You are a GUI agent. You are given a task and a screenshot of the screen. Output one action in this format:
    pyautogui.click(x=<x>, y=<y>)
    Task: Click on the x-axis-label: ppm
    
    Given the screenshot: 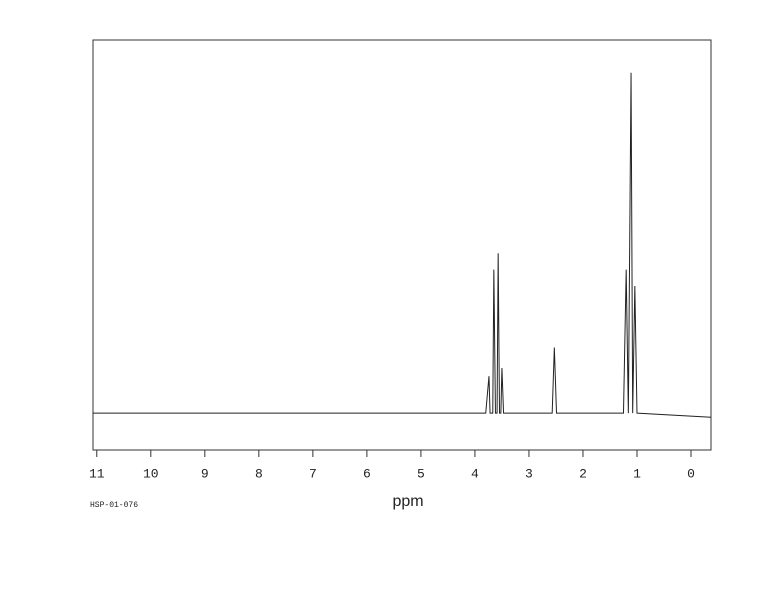 What is the action you would take?
    pyautogui.click(x=407, y=501)
    